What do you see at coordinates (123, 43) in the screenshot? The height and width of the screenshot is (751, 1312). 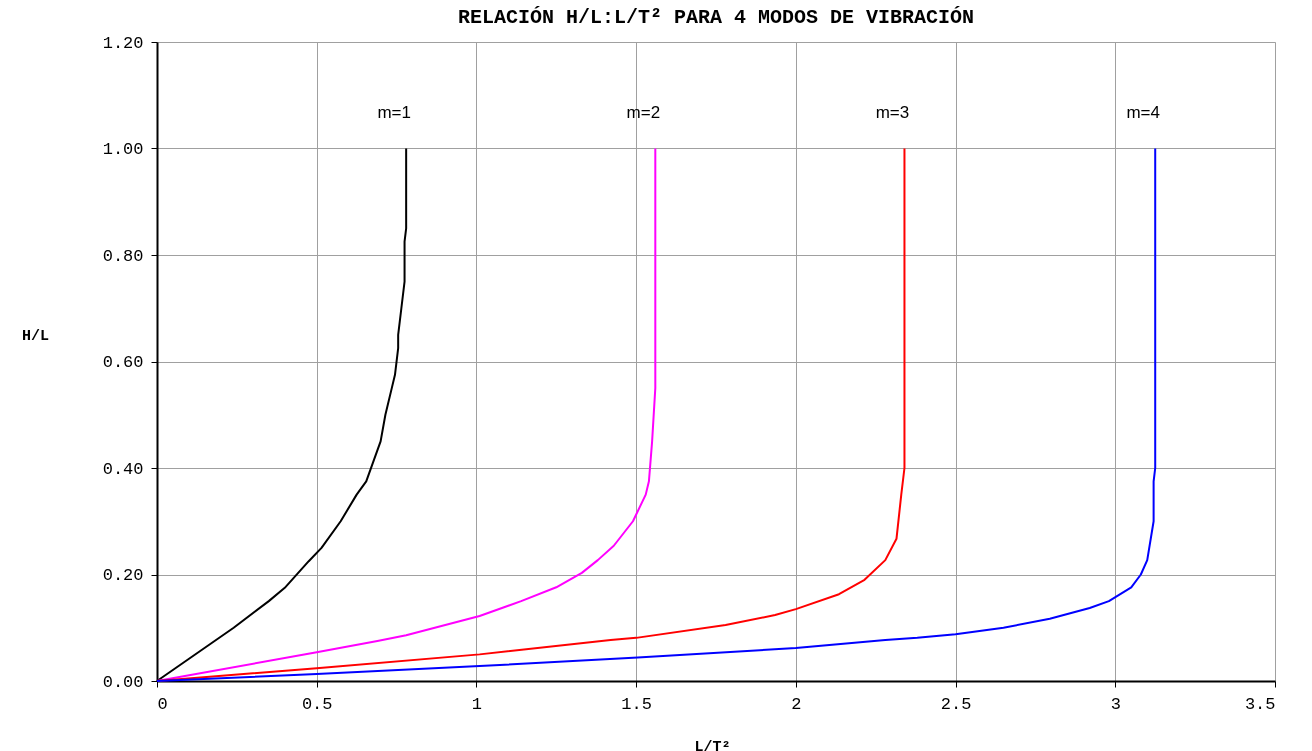 I see `y-tick-label: 1.20` at bounding box center [123, 43].